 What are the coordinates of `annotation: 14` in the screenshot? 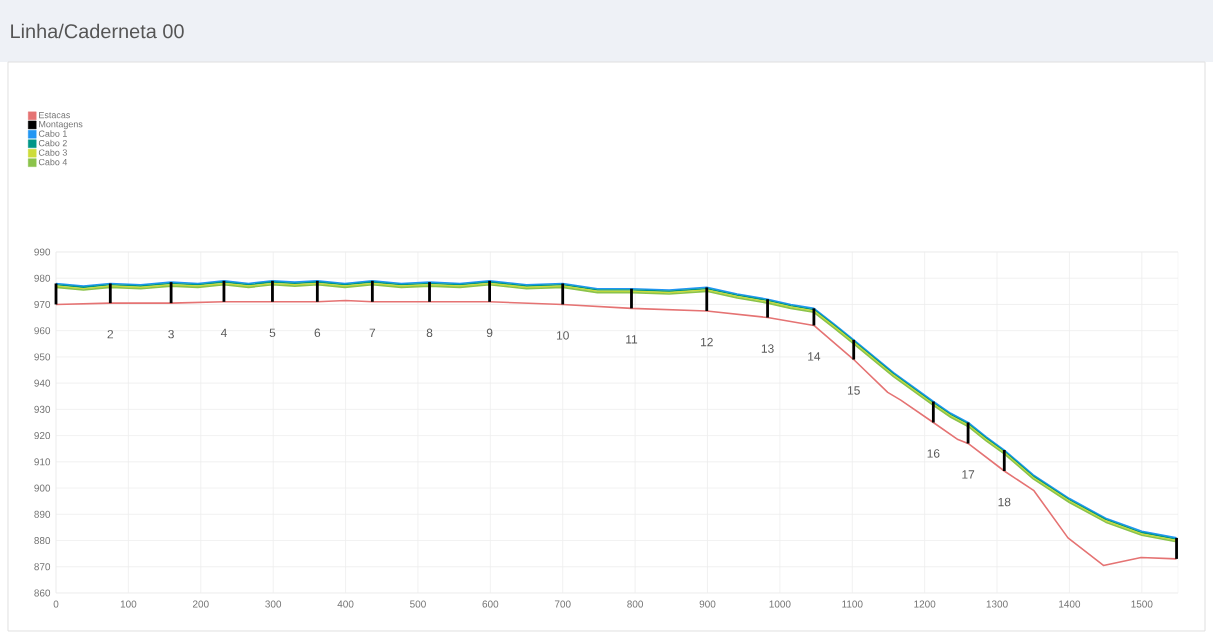 It's located at (814, 356).